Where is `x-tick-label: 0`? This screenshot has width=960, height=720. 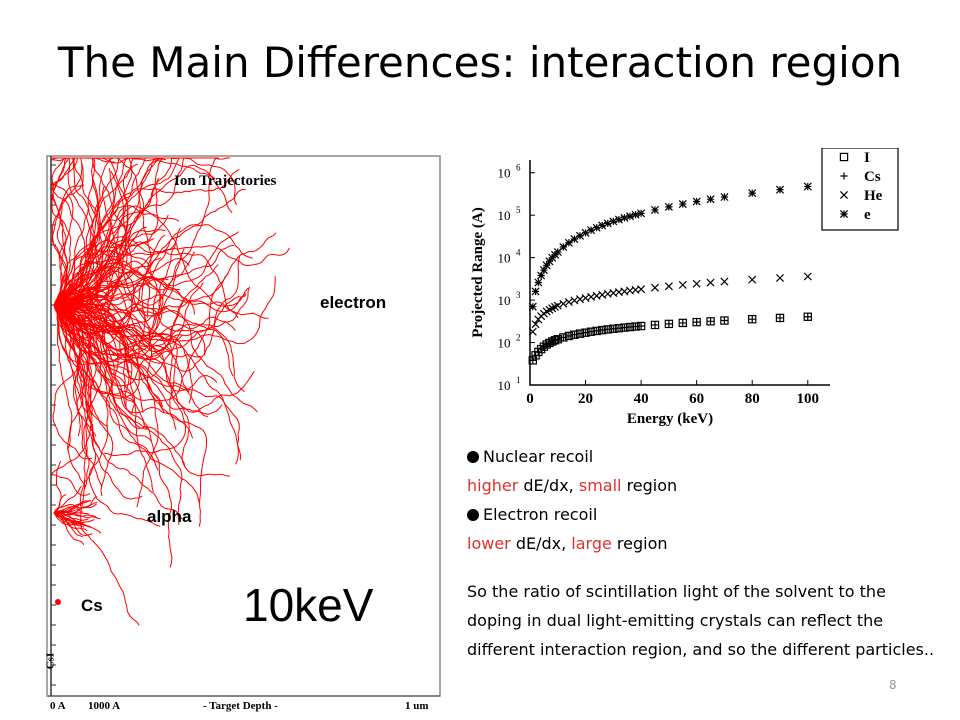
x-tick-label: 0 is located at coordinates (530, 399).